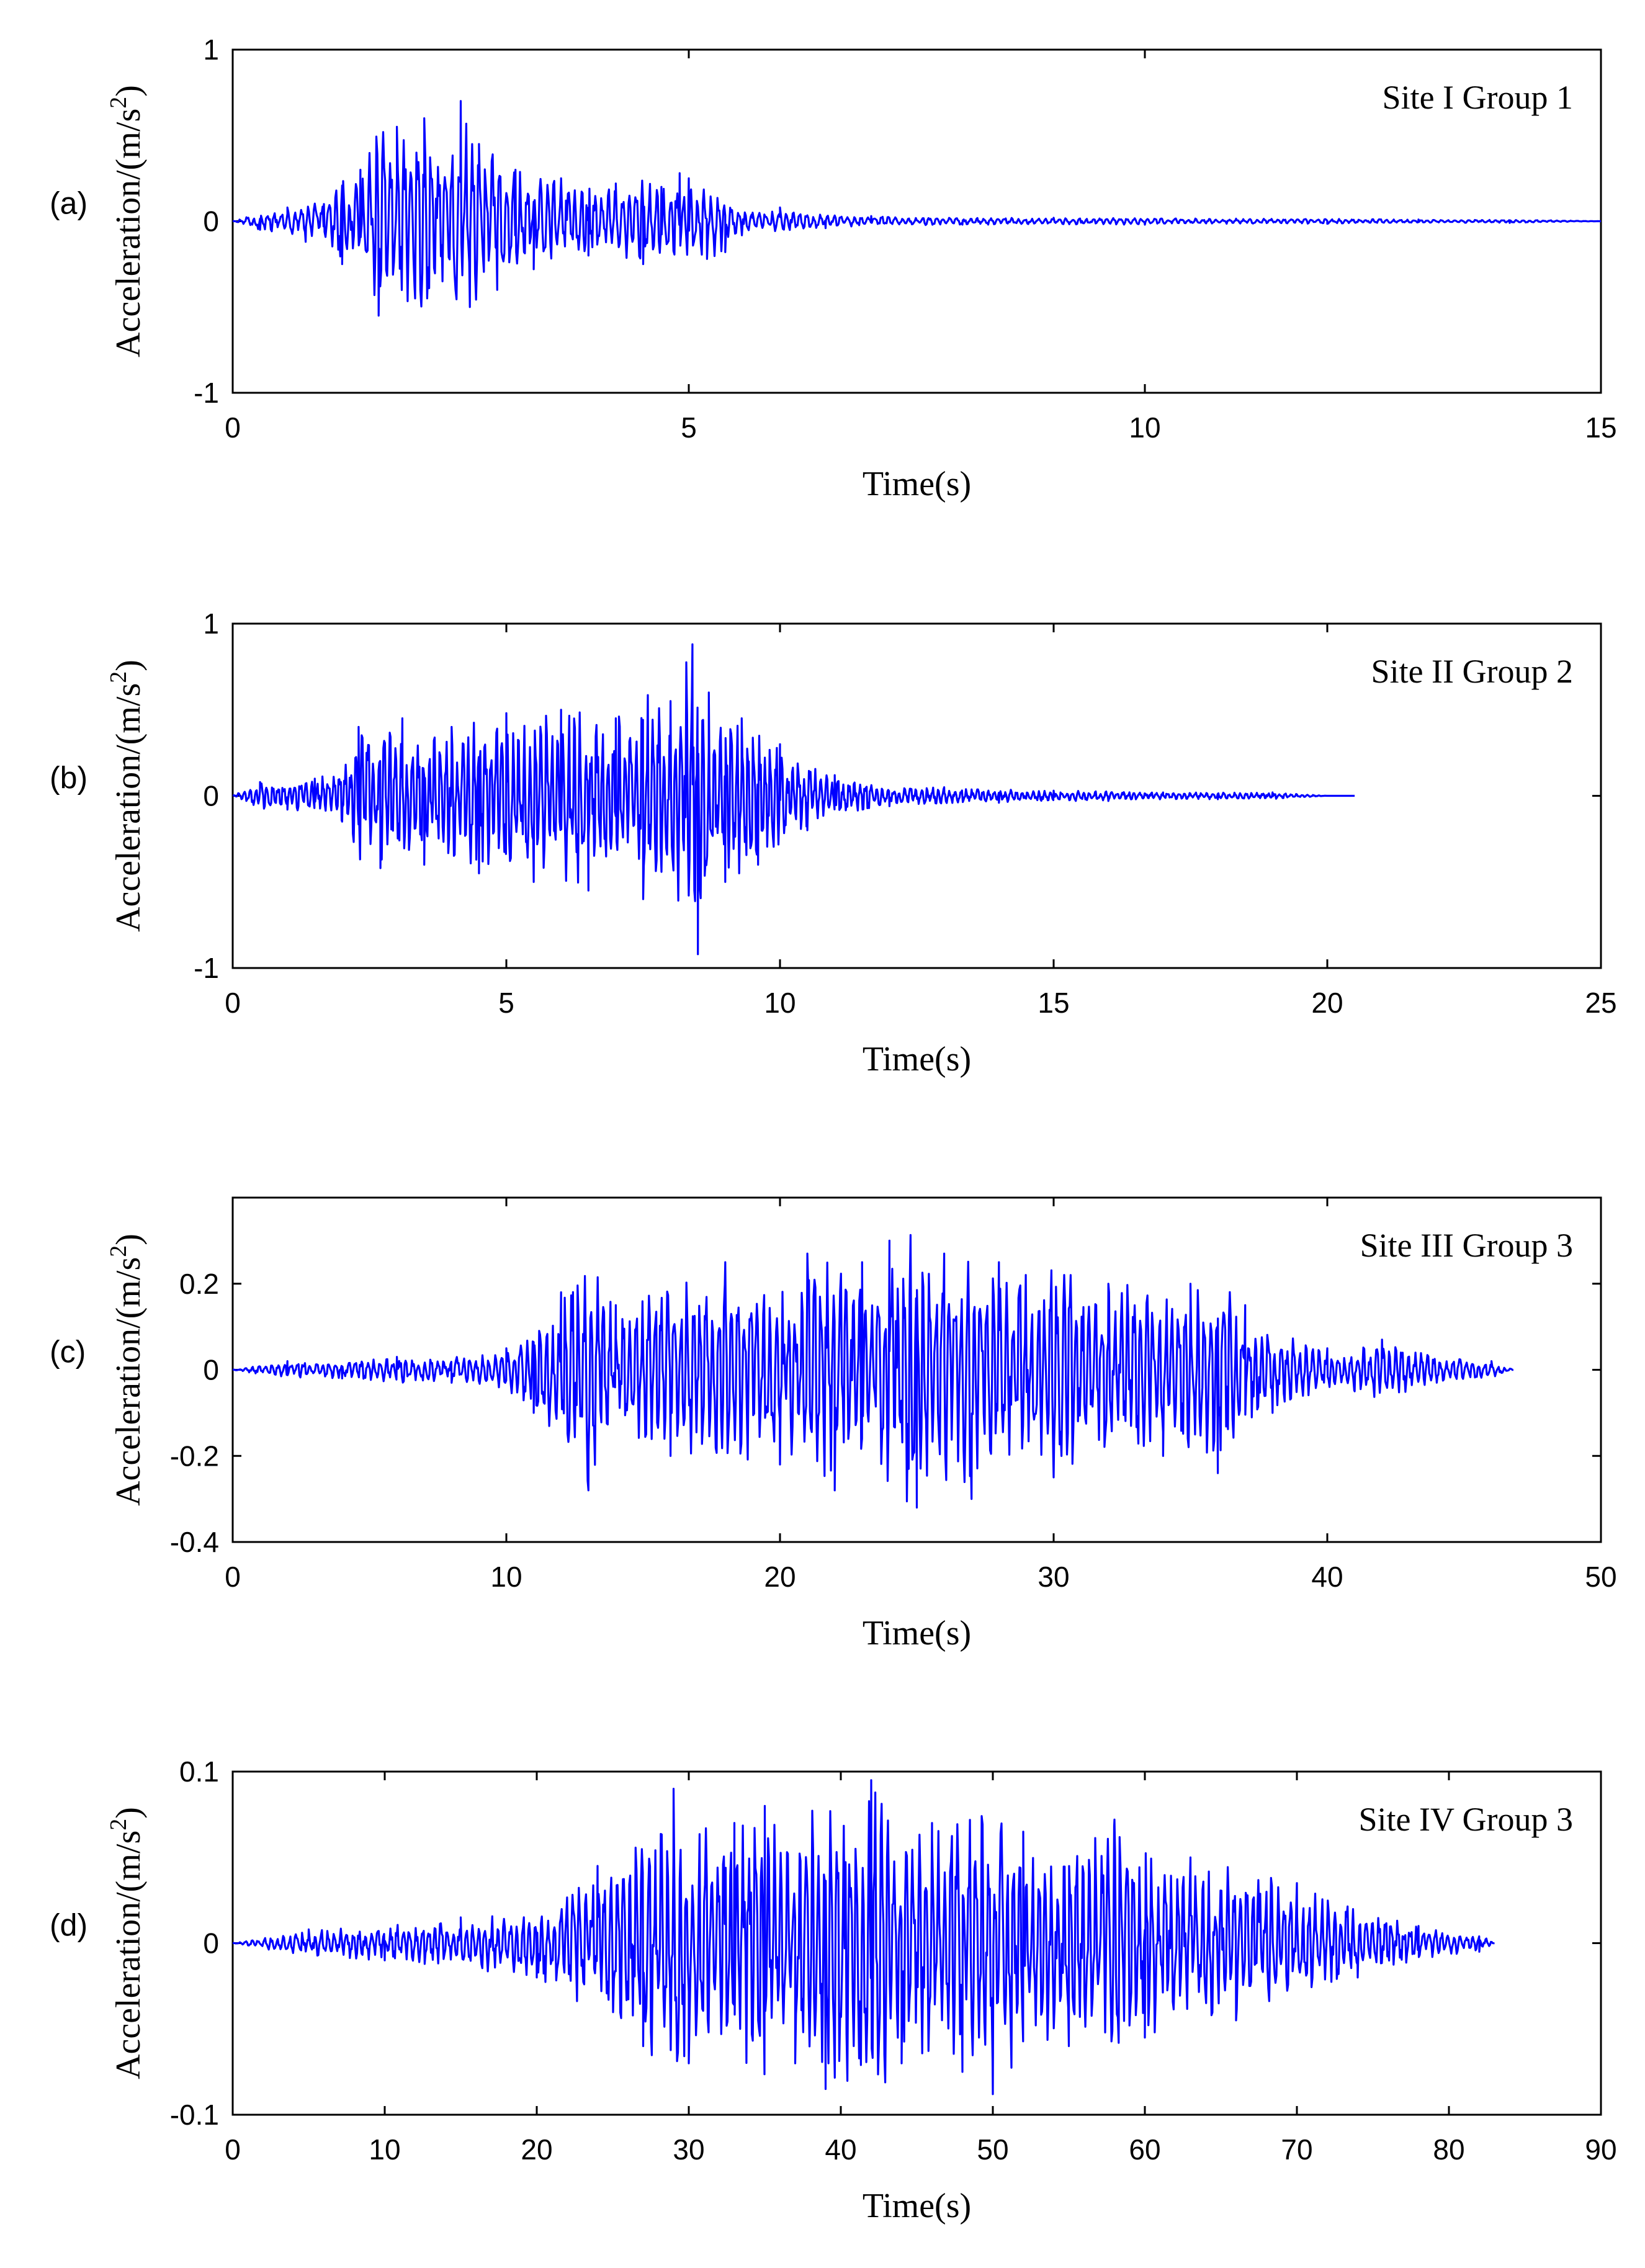 The image size is (1645, 2268). I want to click on x-tick-label: 80, so click(1448, 2149).